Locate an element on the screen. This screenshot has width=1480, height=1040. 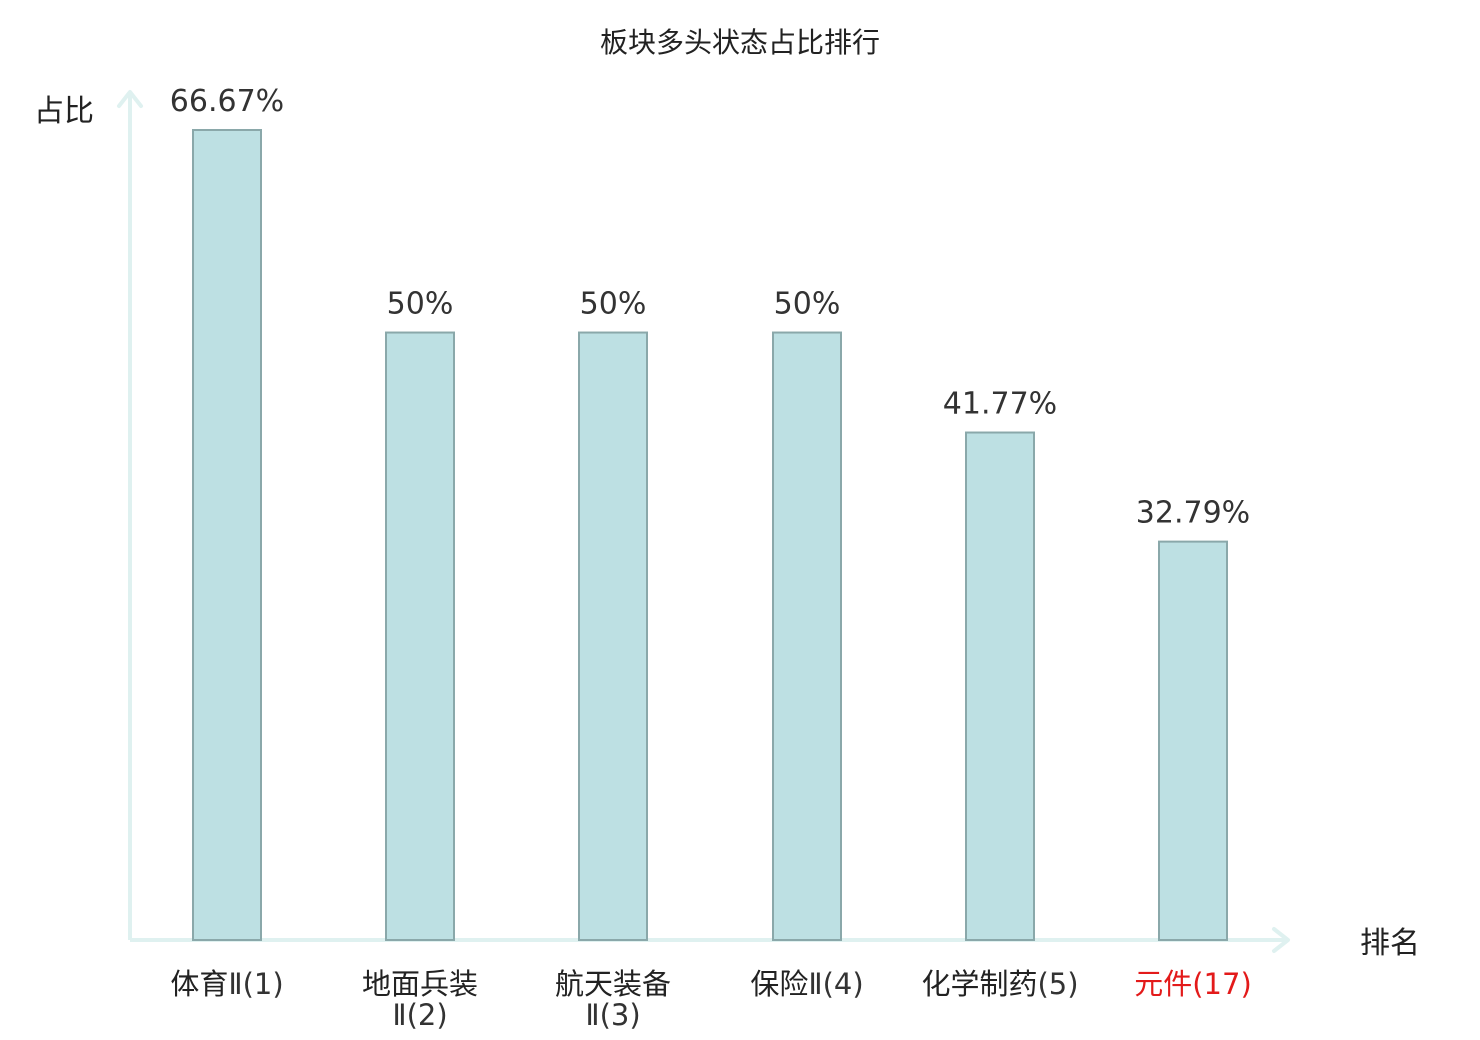
value-label-3: 50% is located at coordinates (613, 304).